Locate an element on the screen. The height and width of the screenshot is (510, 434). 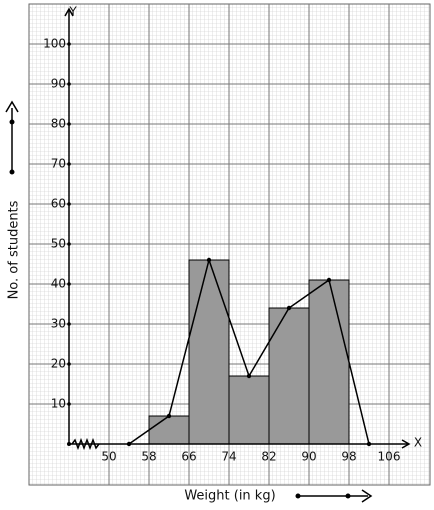
x-axis-arrow is located at coordinates (406, 444).